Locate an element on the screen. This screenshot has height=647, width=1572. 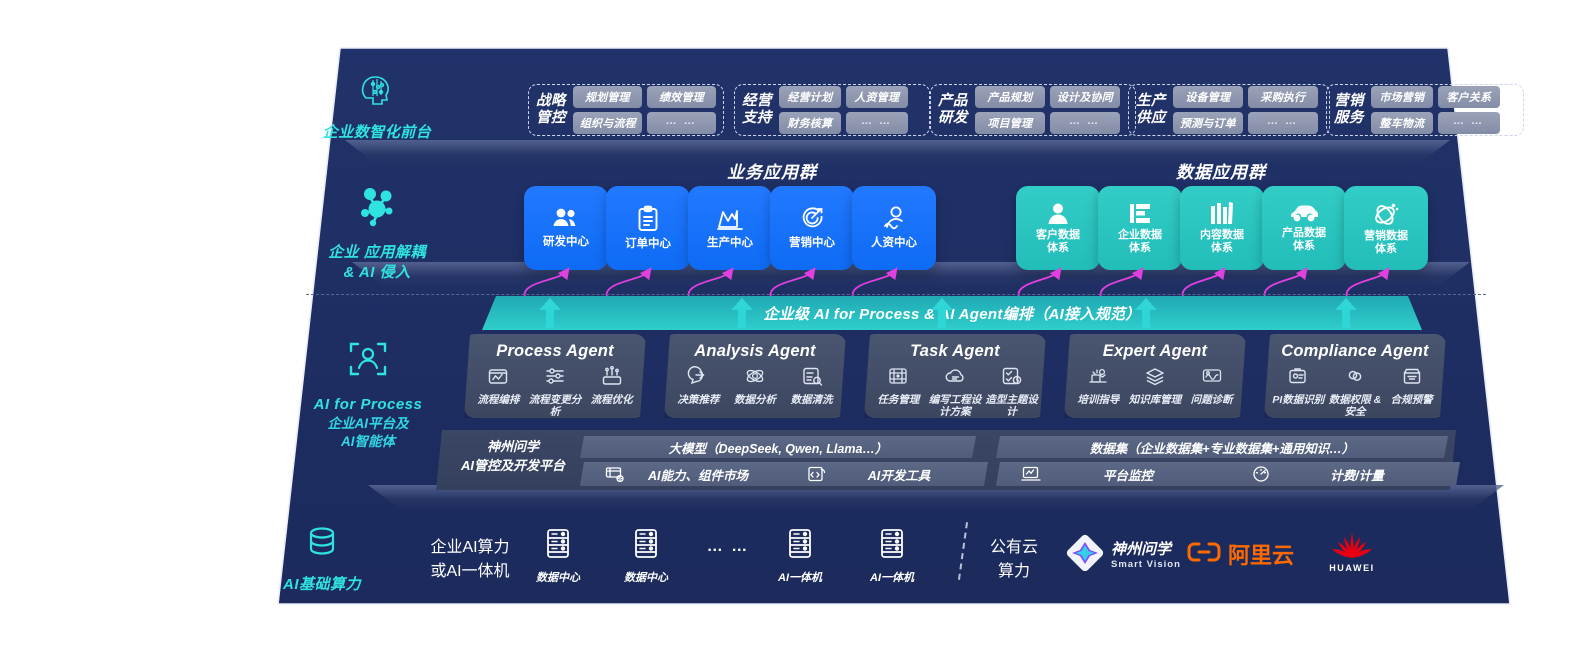
agent-feature: 合规预警 is located at coordinates (1412, 392).